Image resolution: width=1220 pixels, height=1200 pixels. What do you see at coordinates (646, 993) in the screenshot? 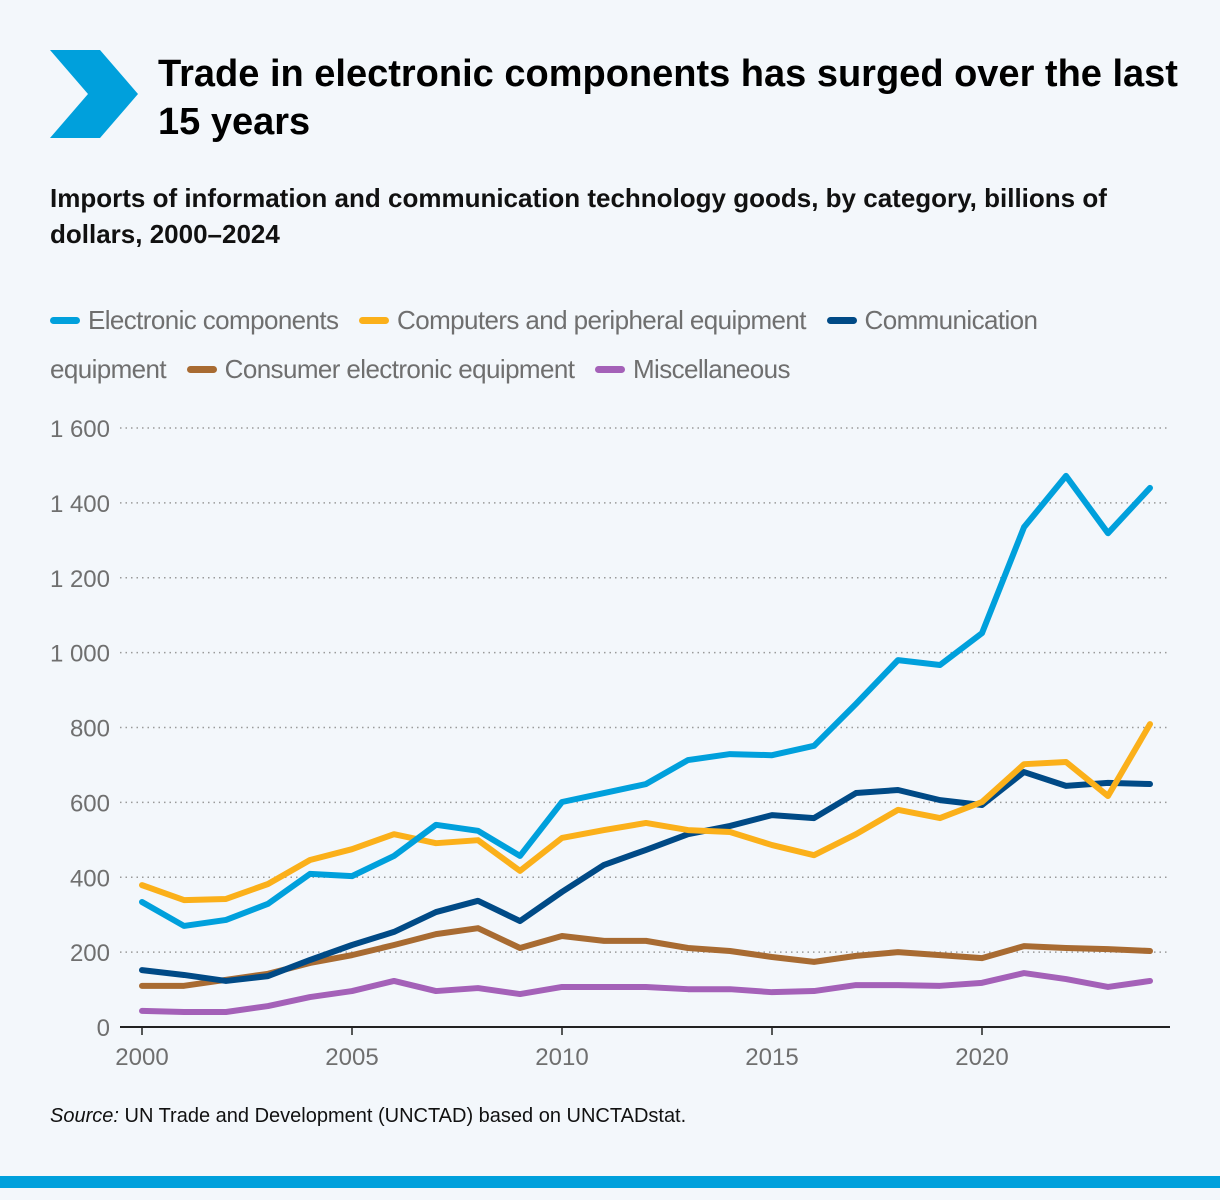
I see `series-line-miscellaneous` at bounding box center [646, 993].